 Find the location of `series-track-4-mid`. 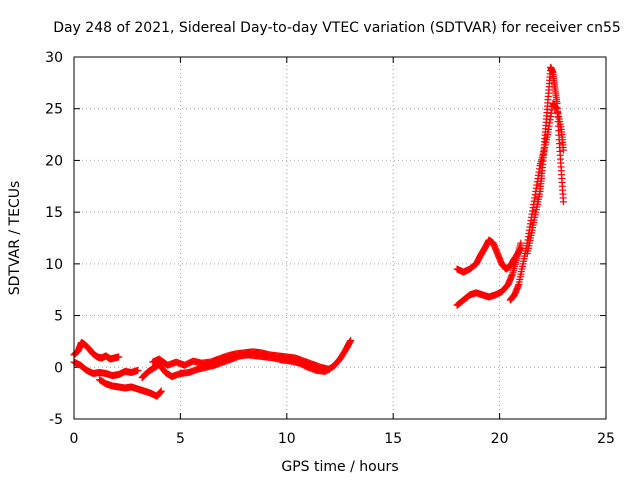

series-track-4-mid is located at coordinates (246, 359).